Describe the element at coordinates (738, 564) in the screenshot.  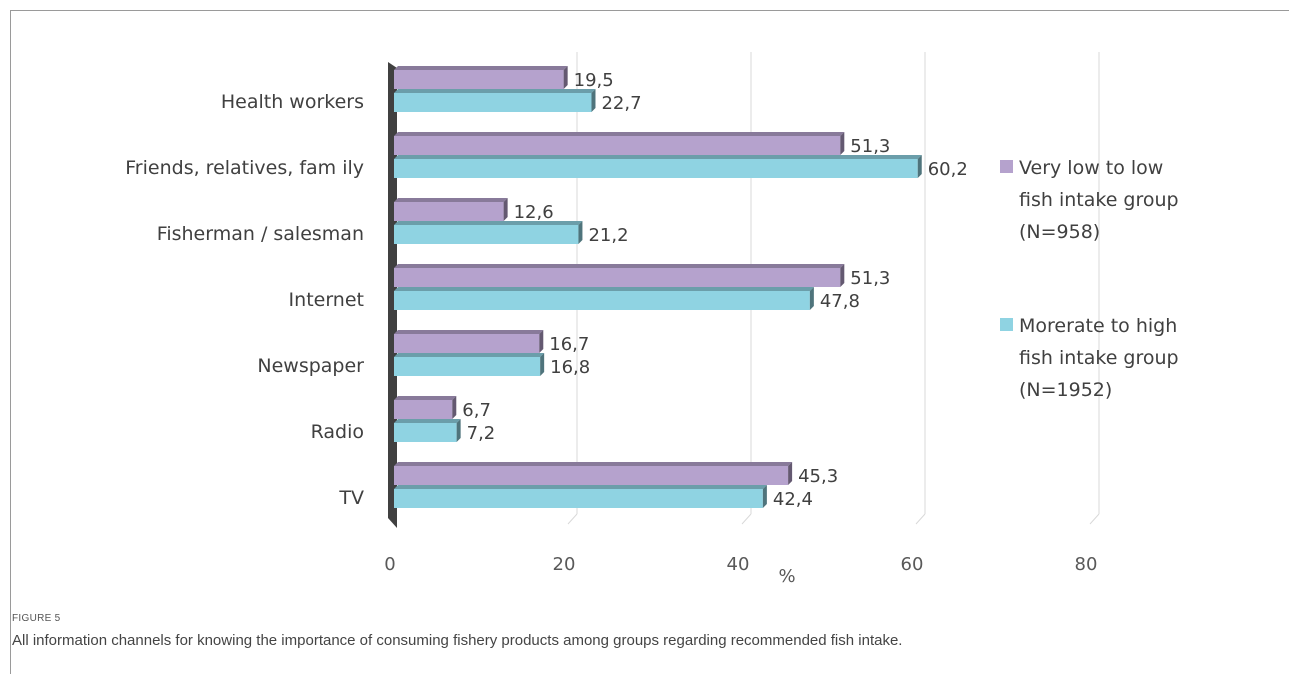
I see `x-tick-label: 40` at that location.